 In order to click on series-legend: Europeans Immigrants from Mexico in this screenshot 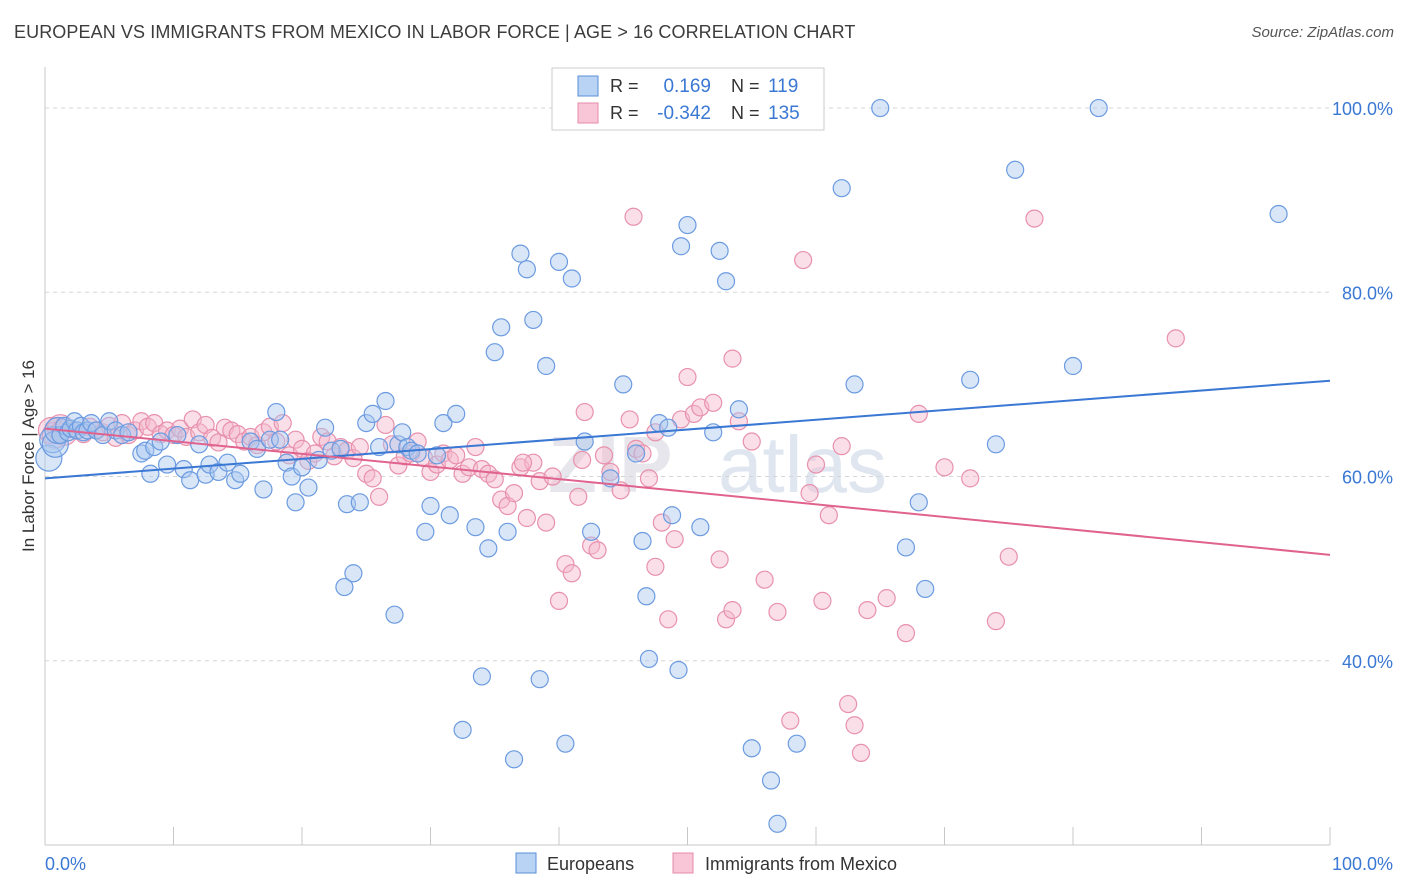, I will do `click(706, 863)`.